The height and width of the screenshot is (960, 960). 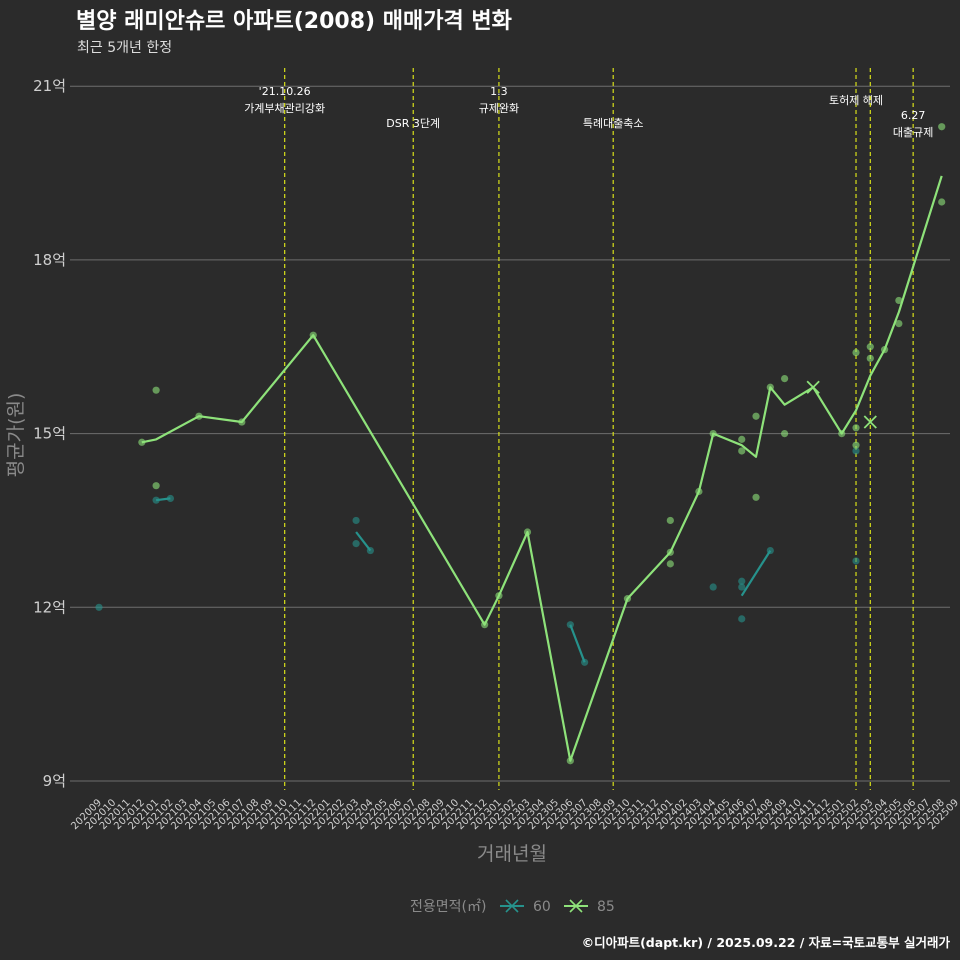 I want to click on event-label: '21.10.26, so click(x=285, y=91).